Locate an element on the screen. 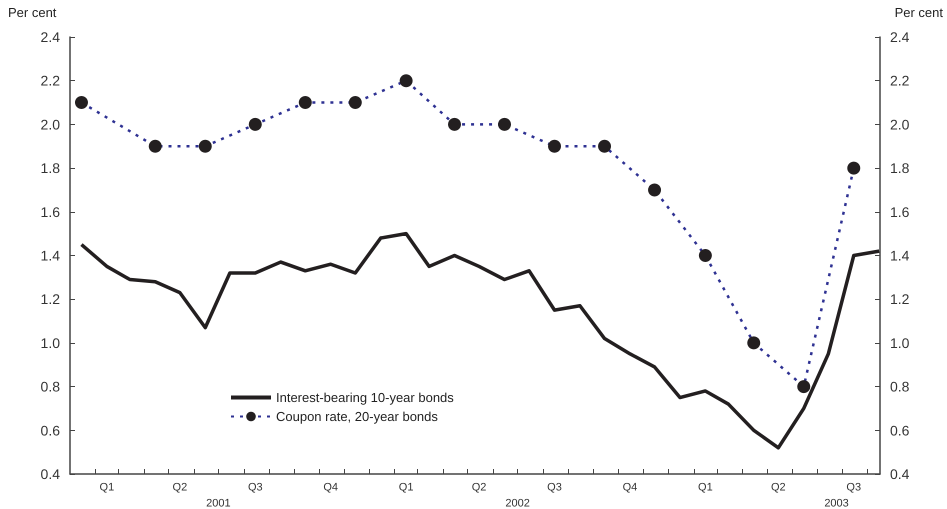 The image size is (947, 509). y2-tick-label: 1.0 is located at coordinates (900, 342).